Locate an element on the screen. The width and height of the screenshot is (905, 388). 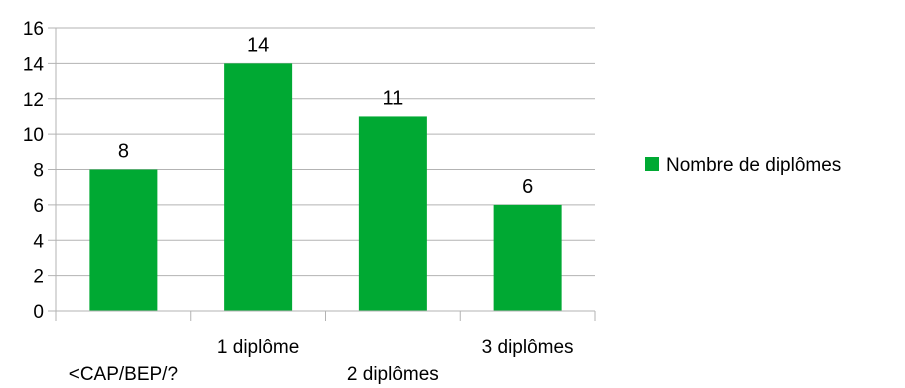
y-tick-label: 10 is located at coordinates (33, 135).